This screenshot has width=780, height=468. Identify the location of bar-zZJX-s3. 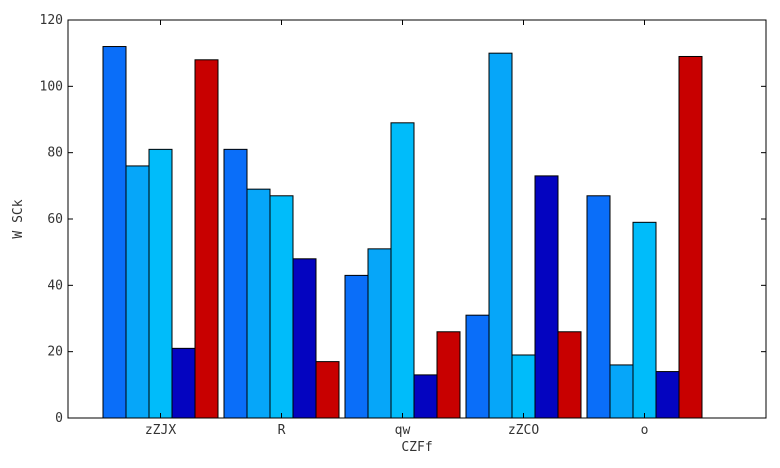
(160, 283).